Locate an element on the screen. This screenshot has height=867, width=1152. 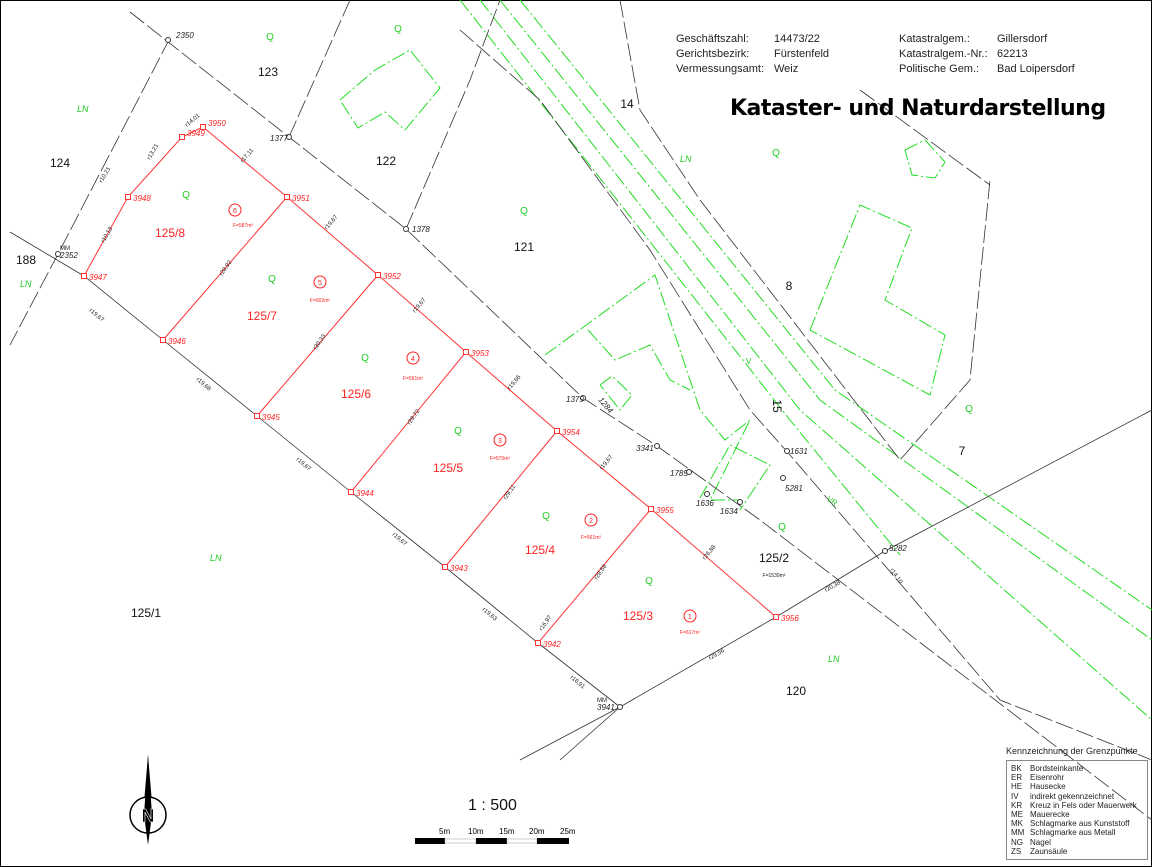
parcel-number: 122 is located at coordinates (386, 161).